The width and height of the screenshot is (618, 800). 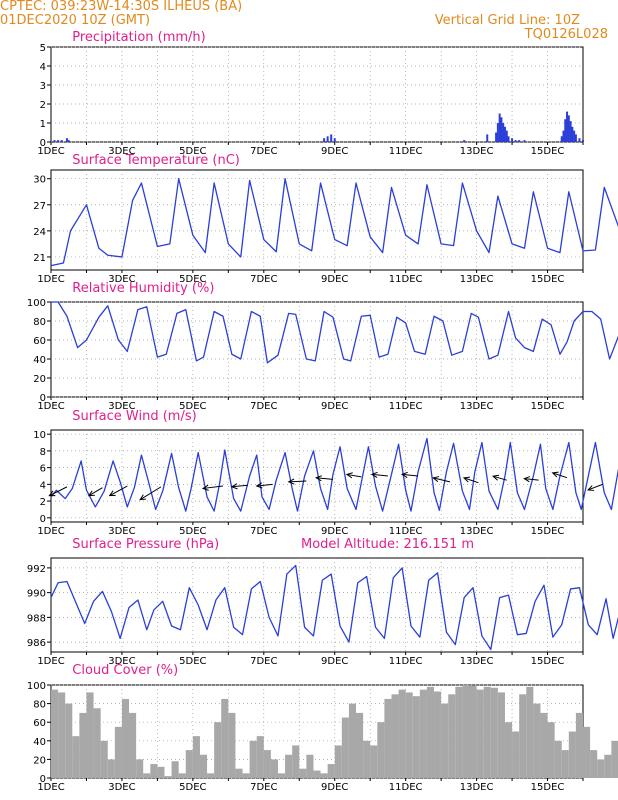 What do you see at coordinates (43, 469) in the screenshot?
I see `y-tick-label: 6` at bounding box center [43, 469].